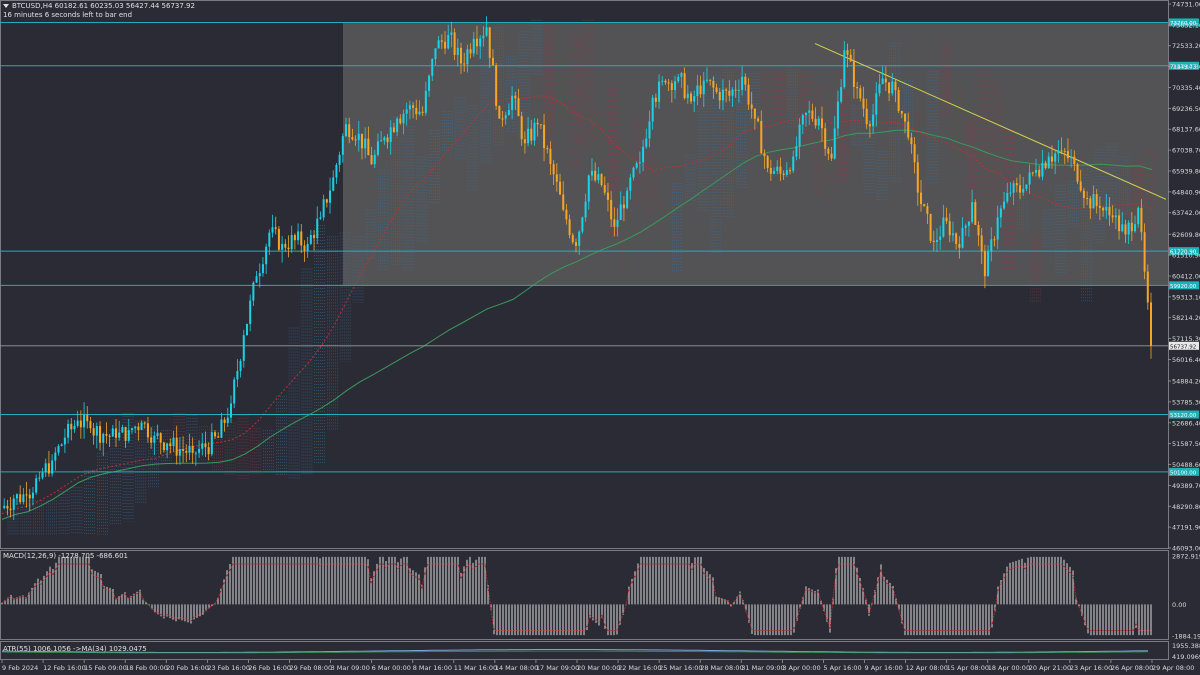 The height and width of the screenshot is (675, 1200). I want to click on time-tick-label: 23 Apr 16:00, so click(1091, 668).